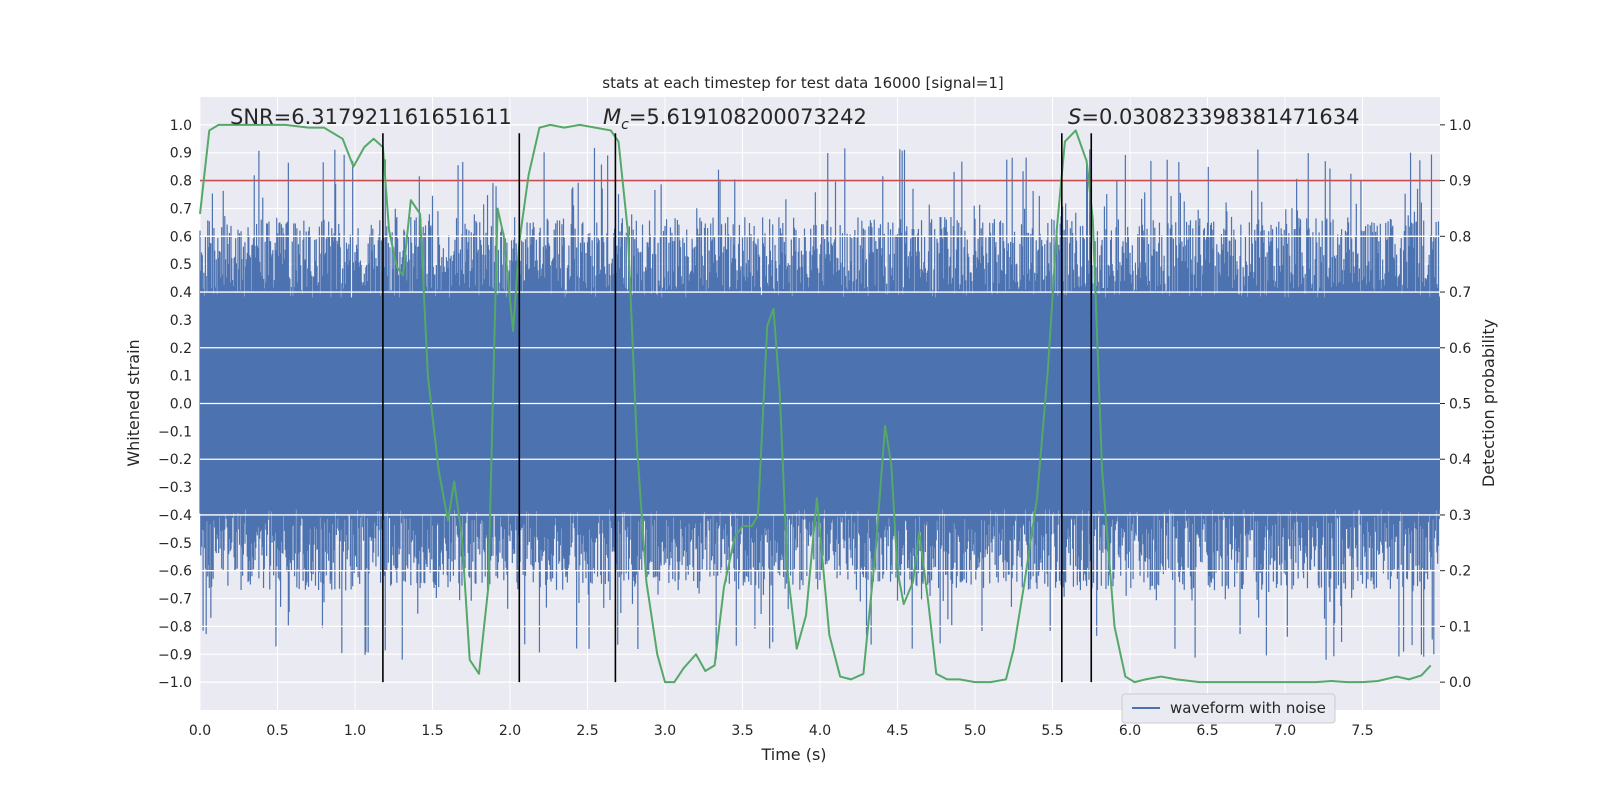  Describe the element at coordinates (587, 731) in the screenshot. I see `x-tick-label: 2.5` at that location.